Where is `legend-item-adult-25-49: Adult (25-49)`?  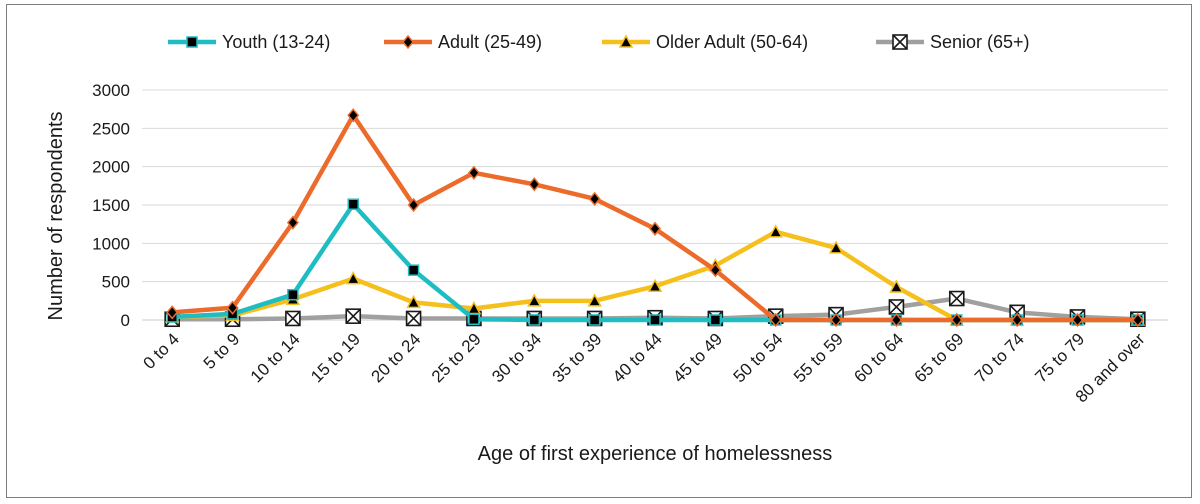
legend-item-adult-25-49: Adult (25-49) is located at coordinates (463, 42).